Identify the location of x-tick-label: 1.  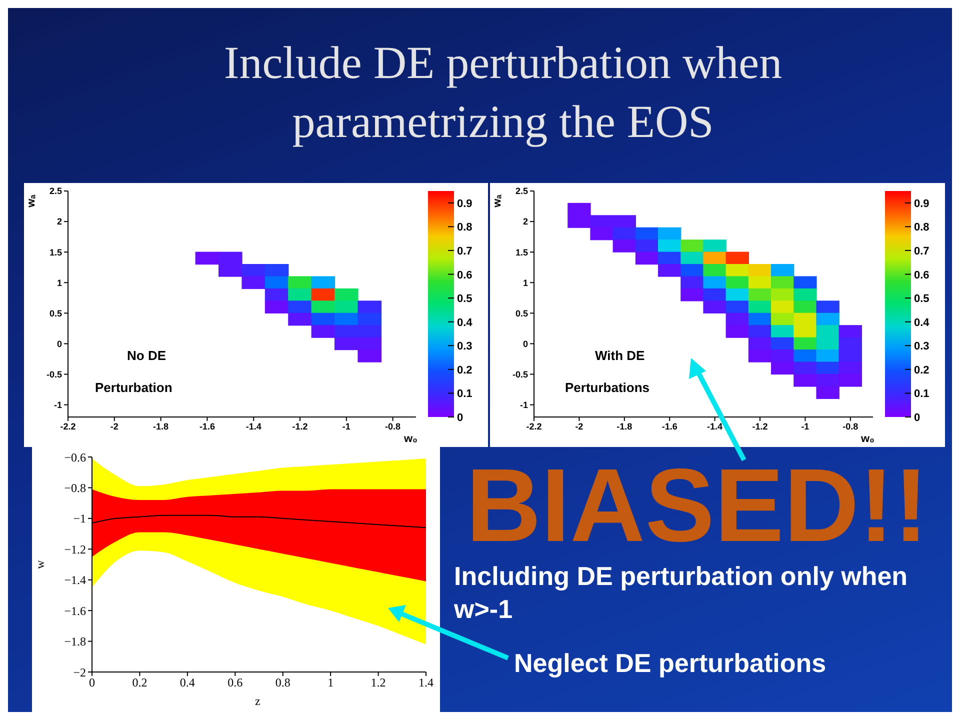
(331, 683).